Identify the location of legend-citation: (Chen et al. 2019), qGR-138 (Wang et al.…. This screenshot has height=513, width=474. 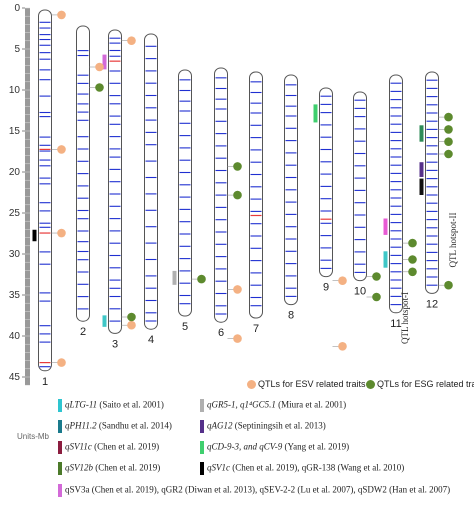
(317, 467).